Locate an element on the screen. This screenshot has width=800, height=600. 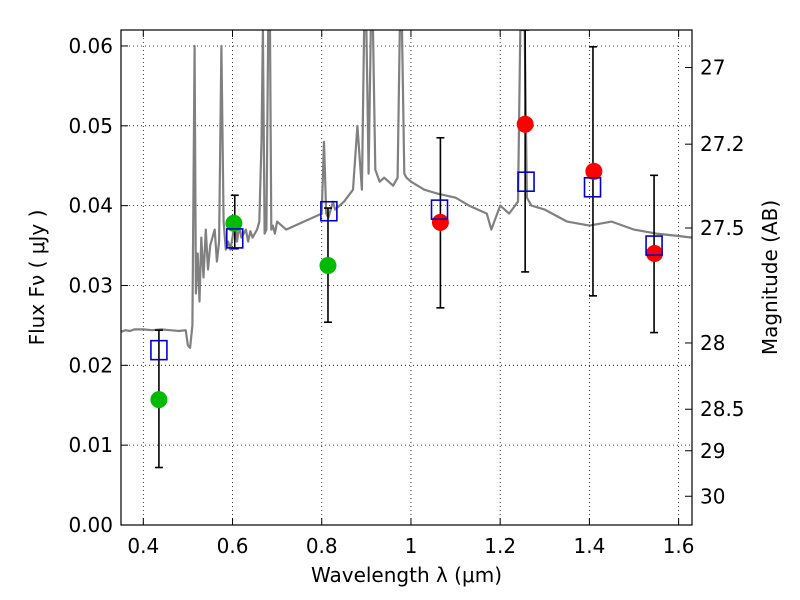
y2-tick-label: 28.5 is located at coordinates (722, 409).